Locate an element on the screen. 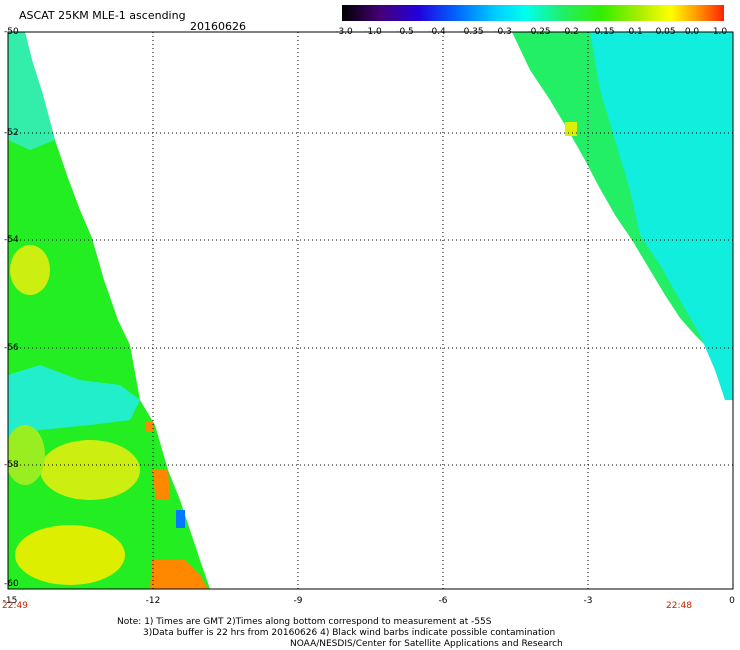  left-swath-orange-pixel is located at coordinates (149, 426).